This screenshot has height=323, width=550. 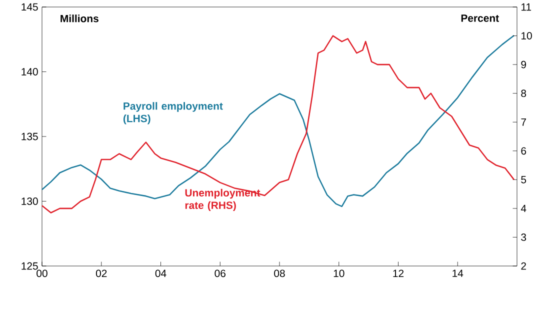 What do you see at coordinates (523, 151) in the screenshot?
I see `y2-tick-label: 6` at bounding box center [523, 151].